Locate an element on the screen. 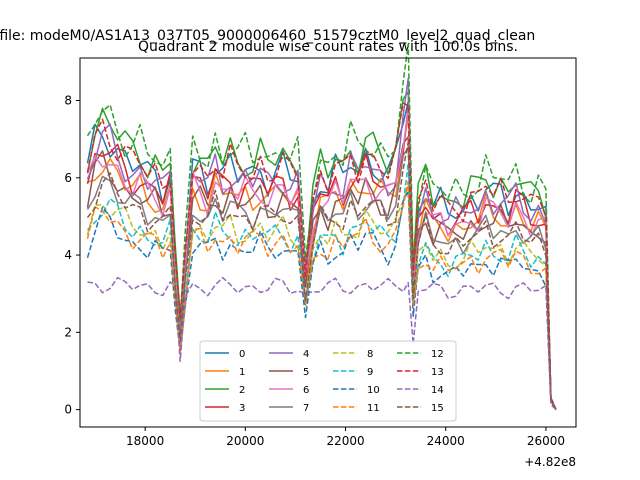 The image size is (640, 480). legend-entry: 5 is located at coordinates (289, 372).